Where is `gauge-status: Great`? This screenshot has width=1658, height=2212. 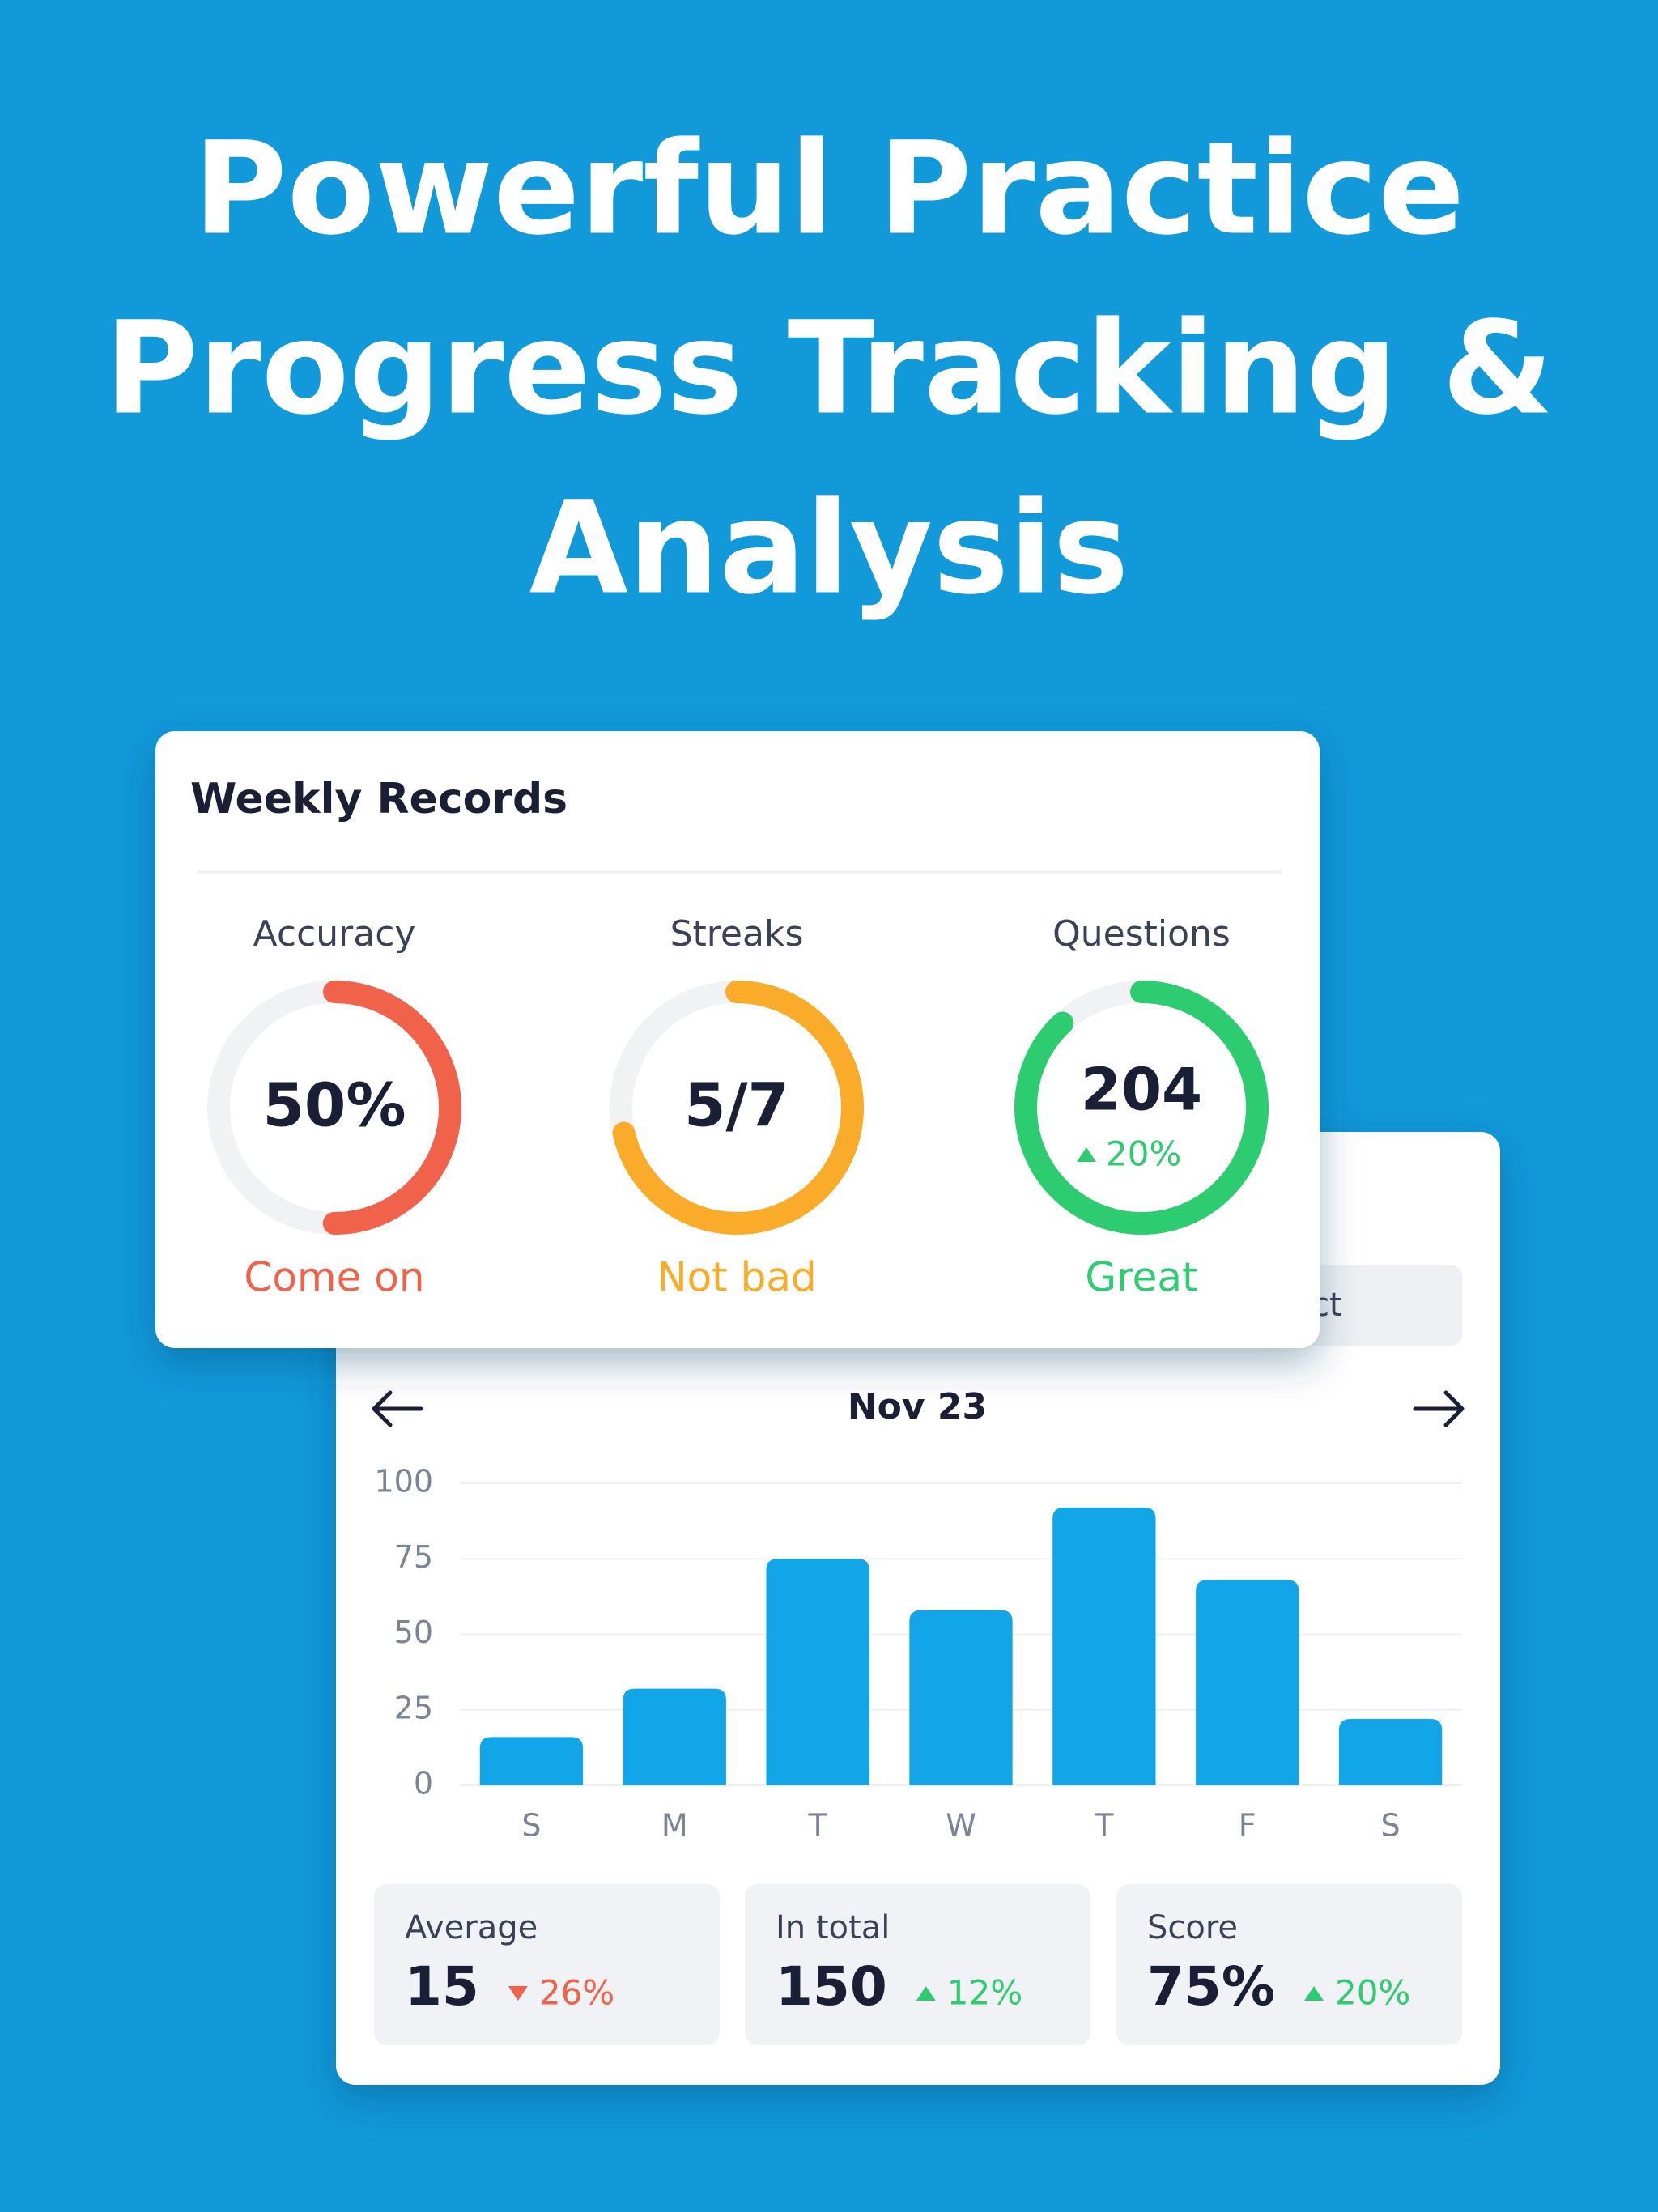 gauge-status: Great is located at coordinates (1141, 1278).